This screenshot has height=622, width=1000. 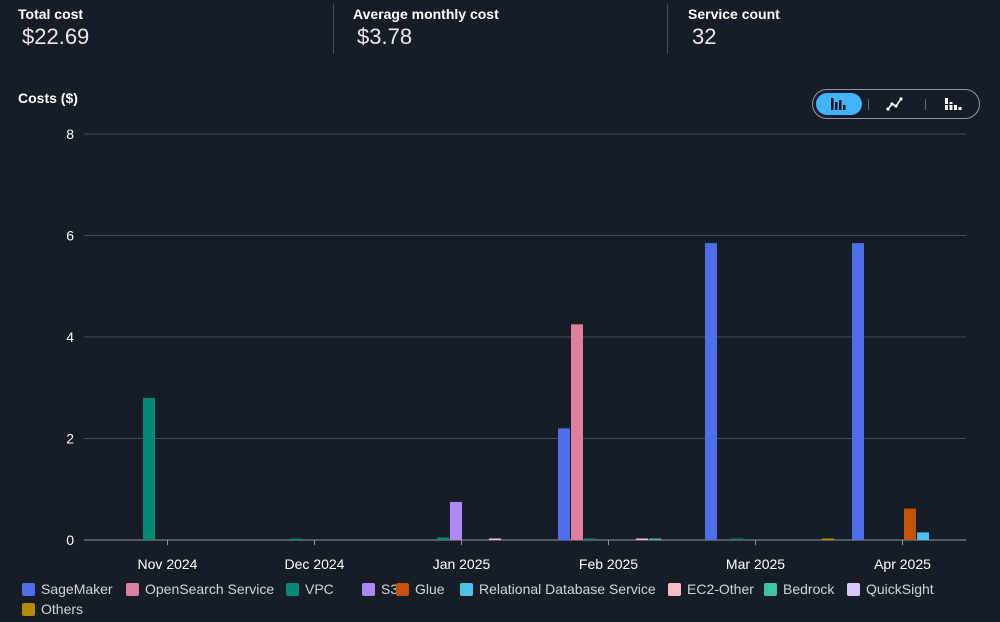 What do you see at coordinates (900, 589) in the screenshot?
I see `legend-label: QuickSight` at bounding box center [900, 589].